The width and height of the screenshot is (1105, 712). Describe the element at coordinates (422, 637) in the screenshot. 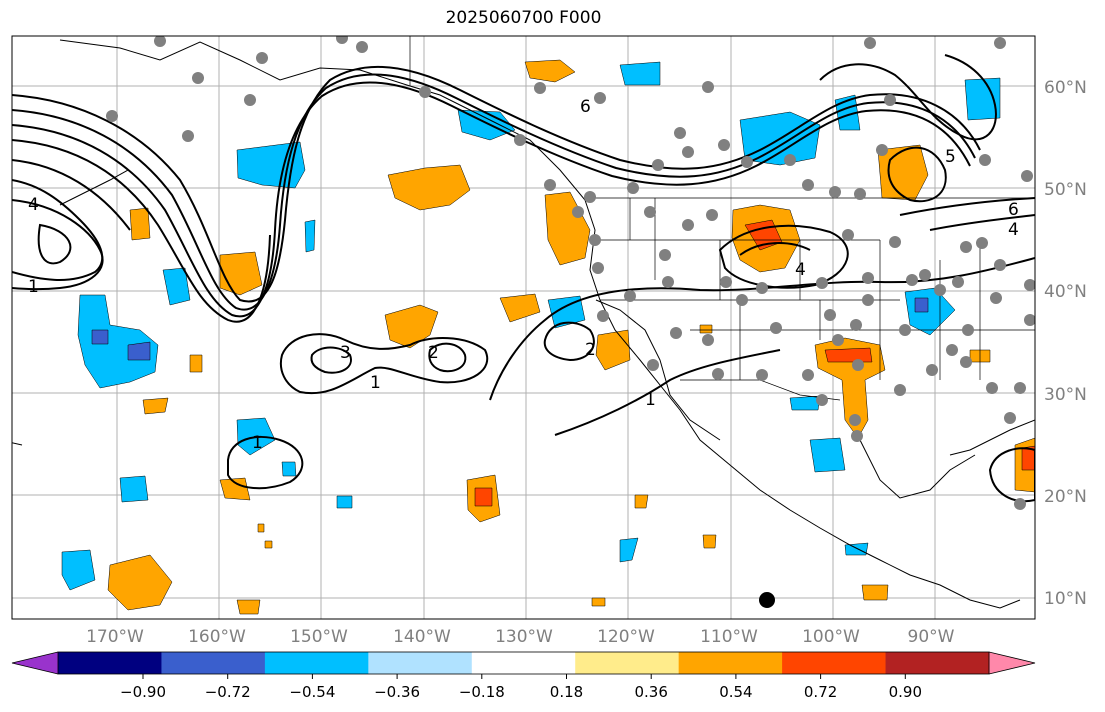

I see `lon-label: 140°W` at that location.